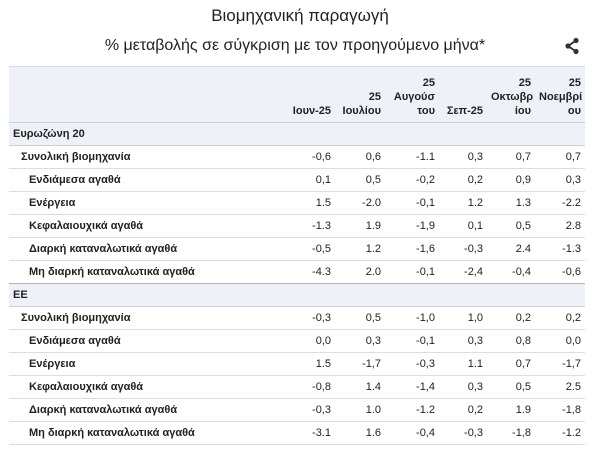 Image resolution: width=600 pixels, height=455 pixels. What do you see at coordinates (463, 364) in the screenshot?
I see `table-cell: 1.1` at bounding box center [463, 364].